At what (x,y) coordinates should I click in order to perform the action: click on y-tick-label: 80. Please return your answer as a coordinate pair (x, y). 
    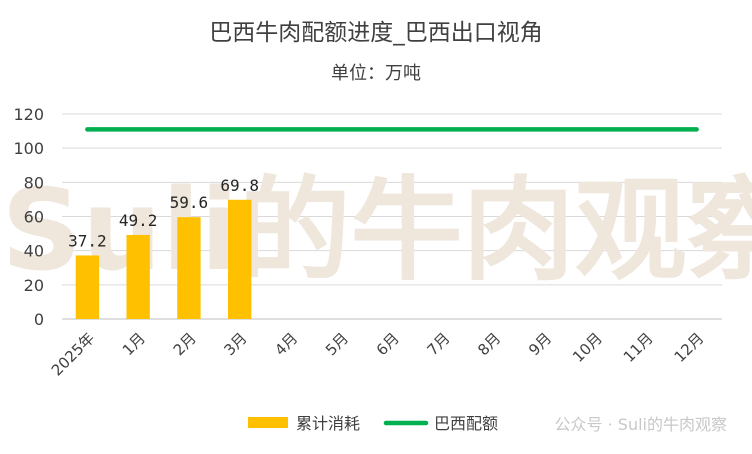
    Looking at the image, I should click on (34, 182).